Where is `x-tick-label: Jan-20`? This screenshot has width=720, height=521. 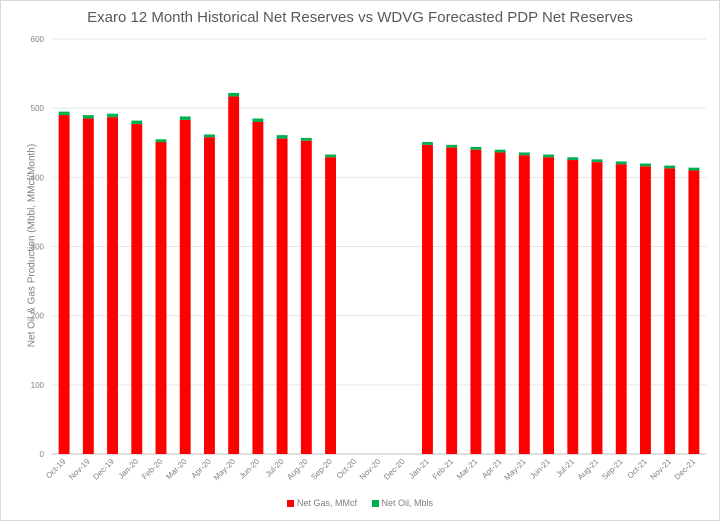
x-tick-label: Jan-20 is located at coordinates (129, 469).